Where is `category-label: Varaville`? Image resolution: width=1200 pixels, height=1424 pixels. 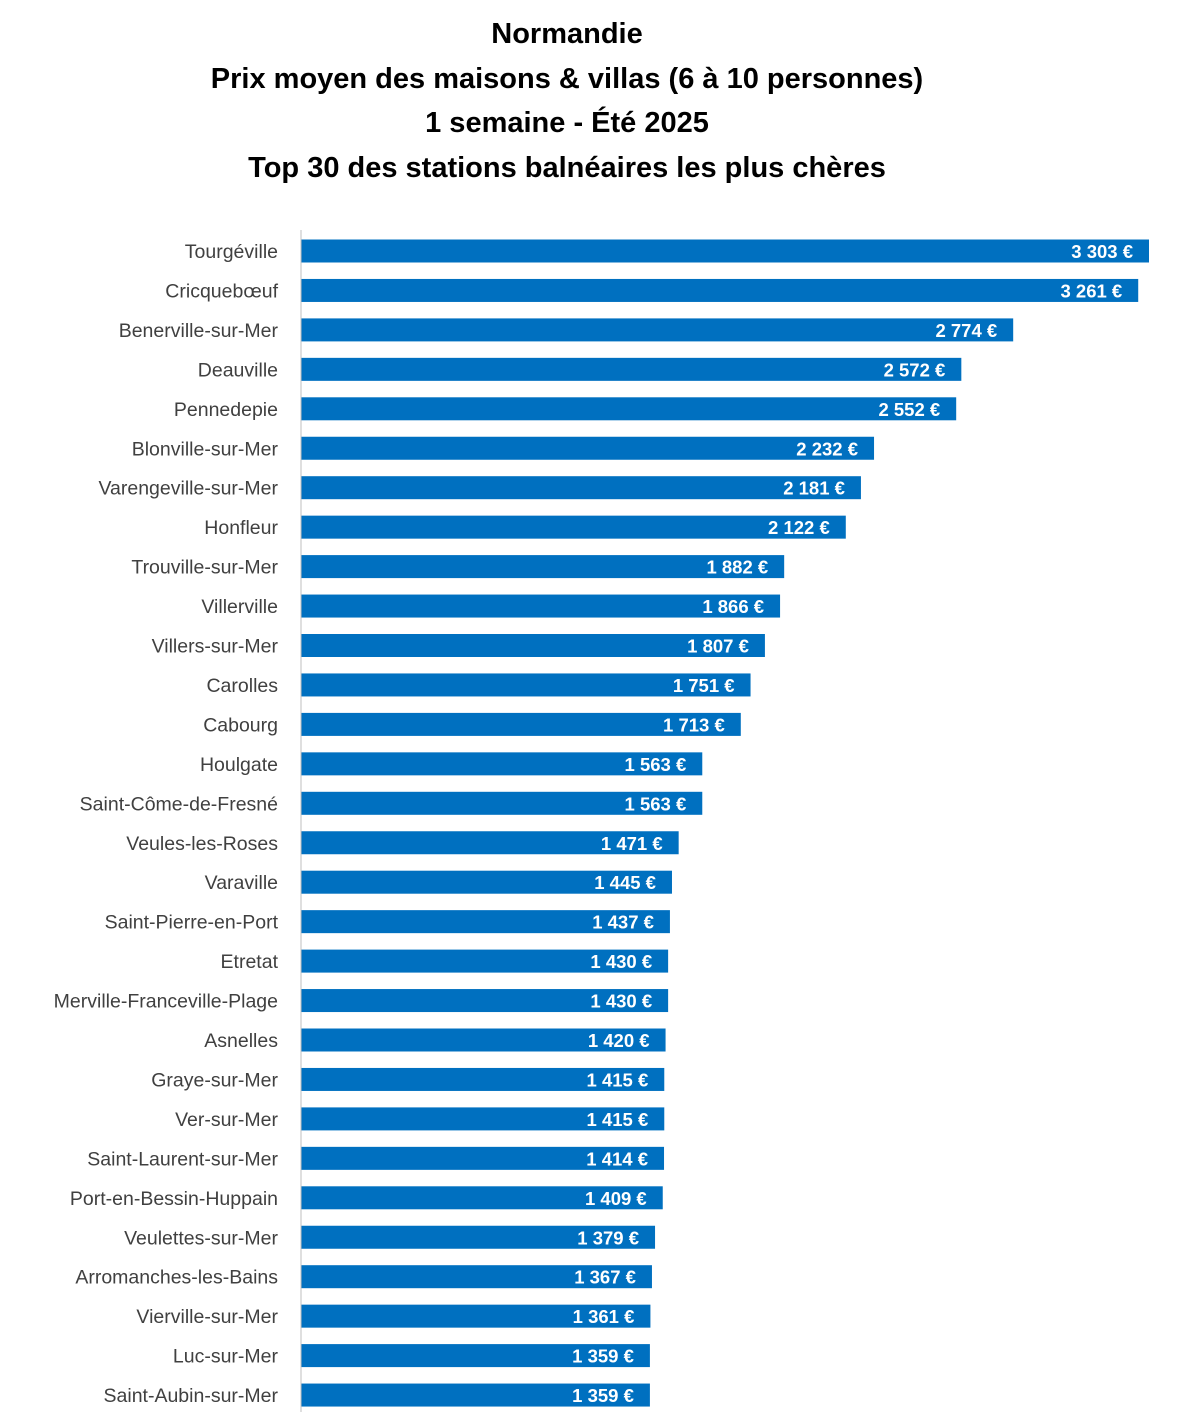 category-label: Varaville is located at coordinates (241, 883).